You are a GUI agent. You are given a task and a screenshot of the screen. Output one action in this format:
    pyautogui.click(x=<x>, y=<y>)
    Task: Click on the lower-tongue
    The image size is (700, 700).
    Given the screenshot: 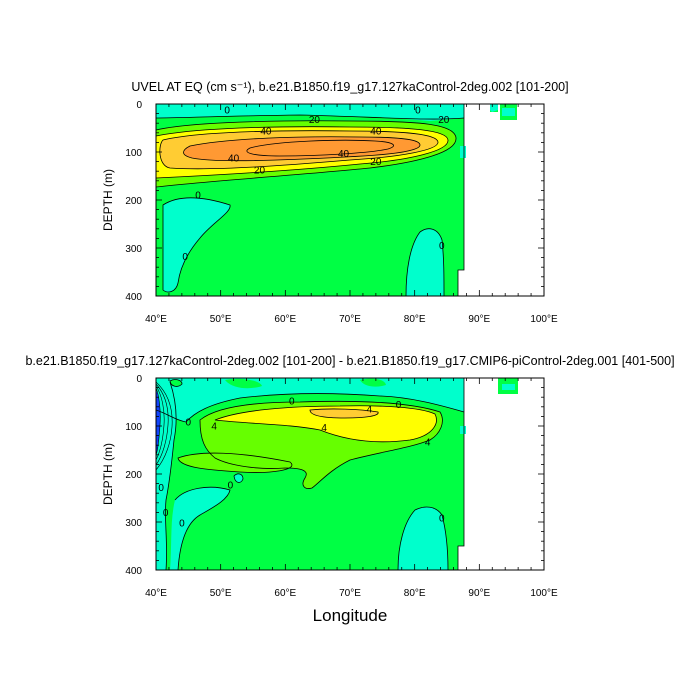 What is the action you would take?
    pyautogui.click(x=235, y=463)
    